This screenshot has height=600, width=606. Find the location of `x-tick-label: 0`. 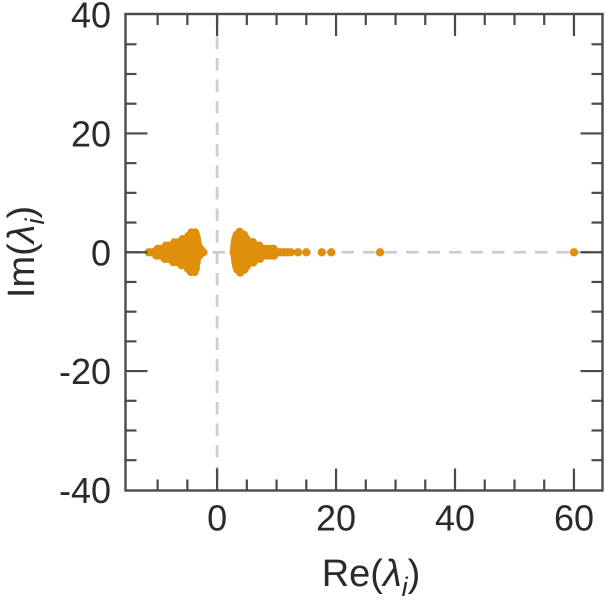

x-tick-label: 0 is located at coordinates (217, 518).